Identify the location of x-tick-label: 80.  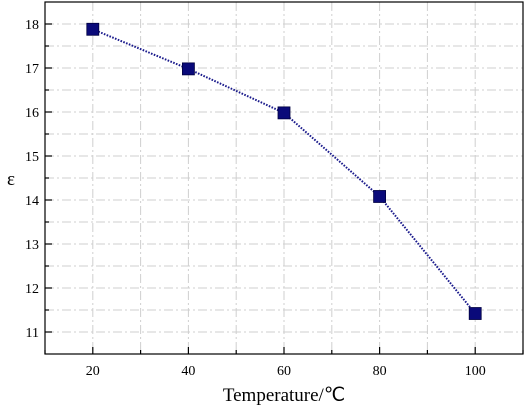
(380, 371).